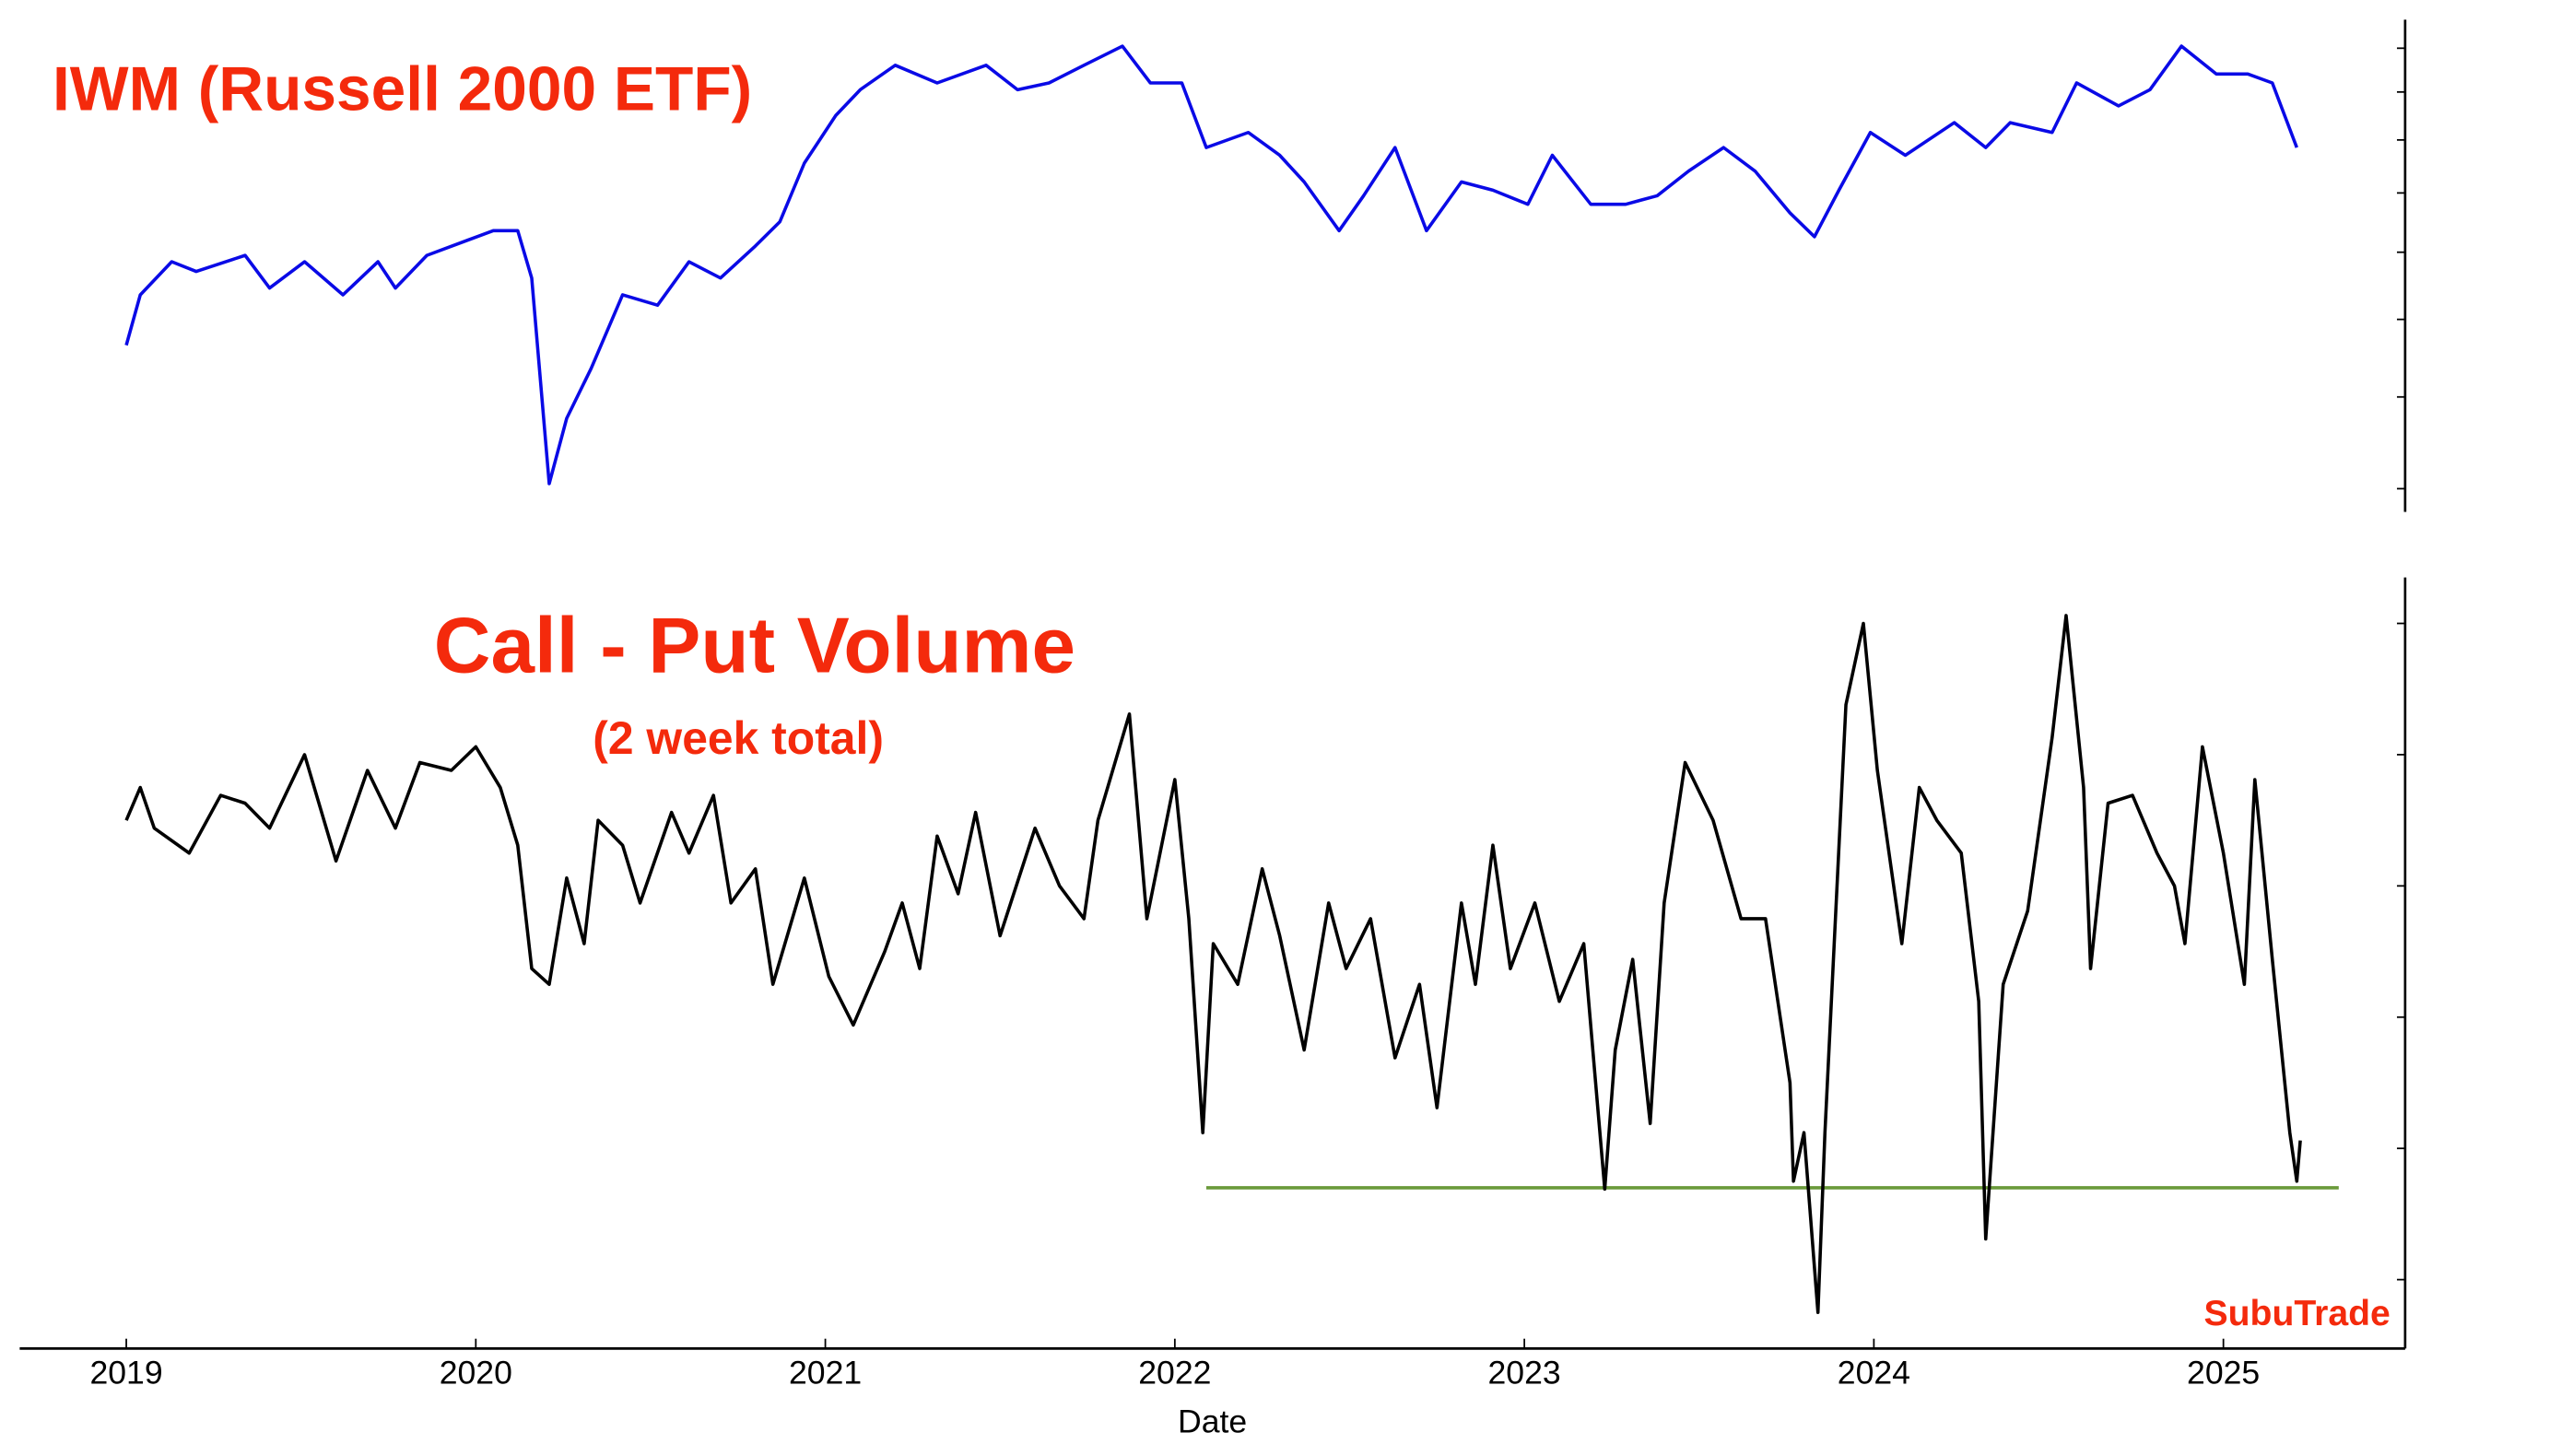  I want to click on x-tick-label: 2019, so click(126, 1372).